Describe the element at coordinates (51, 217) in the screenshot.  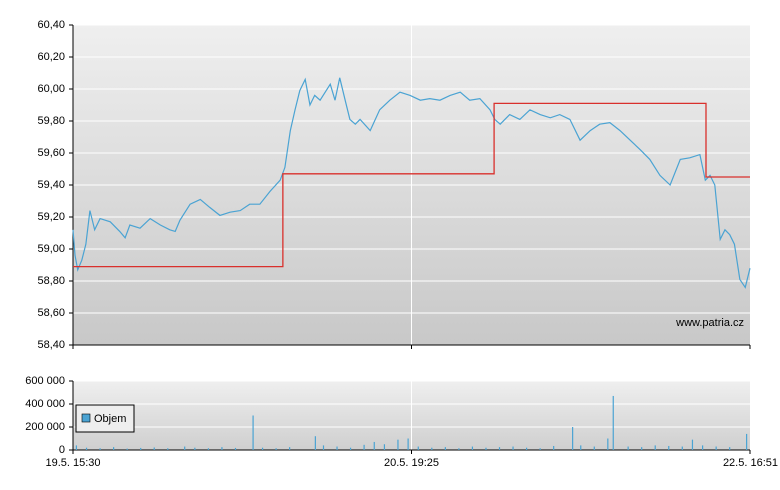
I see `y-tick-label: 59,20` at that location.